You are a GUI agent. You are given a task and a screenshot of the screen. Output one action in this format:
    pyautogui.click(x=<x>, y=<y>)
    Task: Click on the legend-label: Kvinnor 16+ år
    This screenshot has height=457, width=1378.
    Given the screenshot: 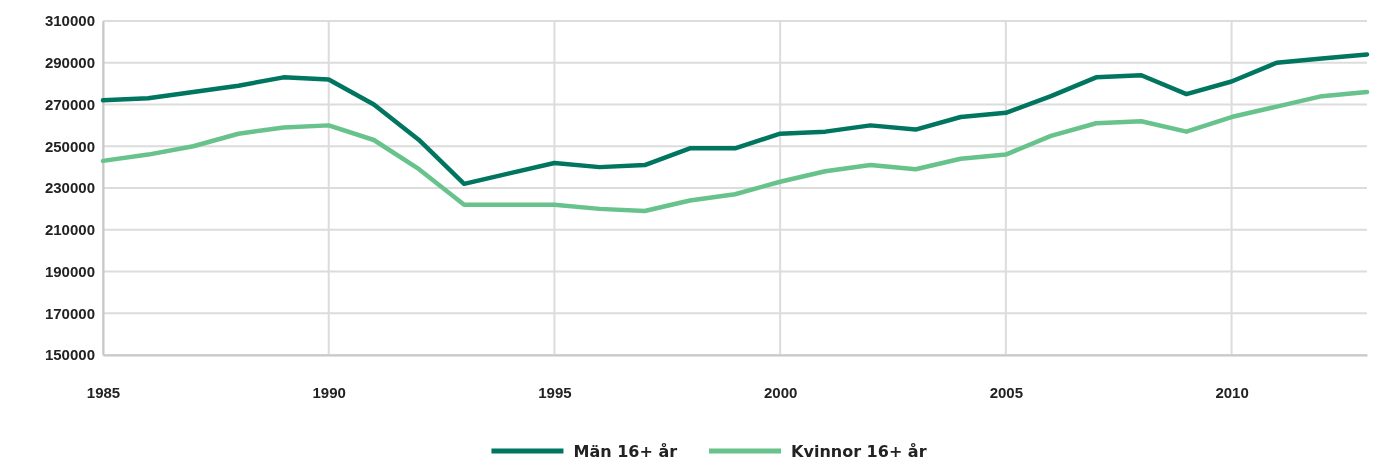 What is the action you would take?
    pyautogui.click(x=859, y=449)
    